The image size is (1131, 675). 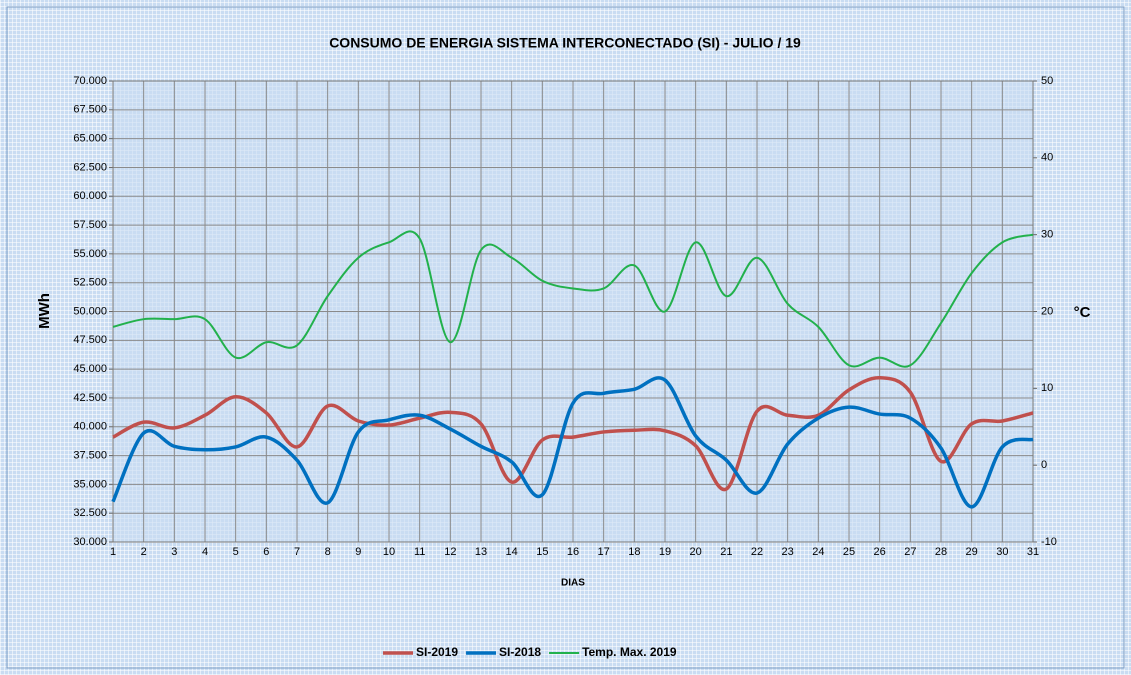 I want to click on y-tick-label: 40.000, so click(x=90, y=427).